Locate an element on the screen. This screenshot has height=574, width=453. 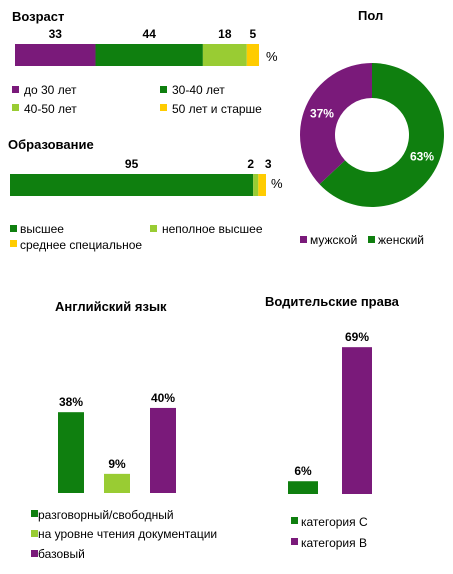
gender-title: Пол is located at coordinates (370, 15).